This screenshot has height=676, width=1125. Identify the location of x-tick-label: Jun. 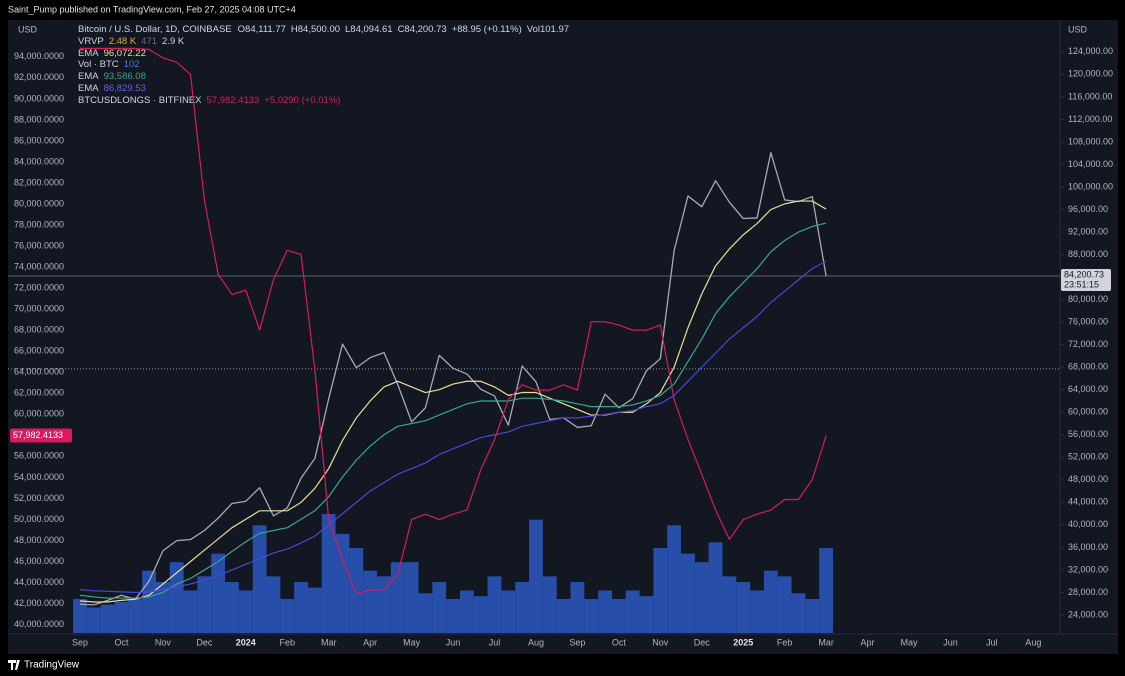
(453, 642).